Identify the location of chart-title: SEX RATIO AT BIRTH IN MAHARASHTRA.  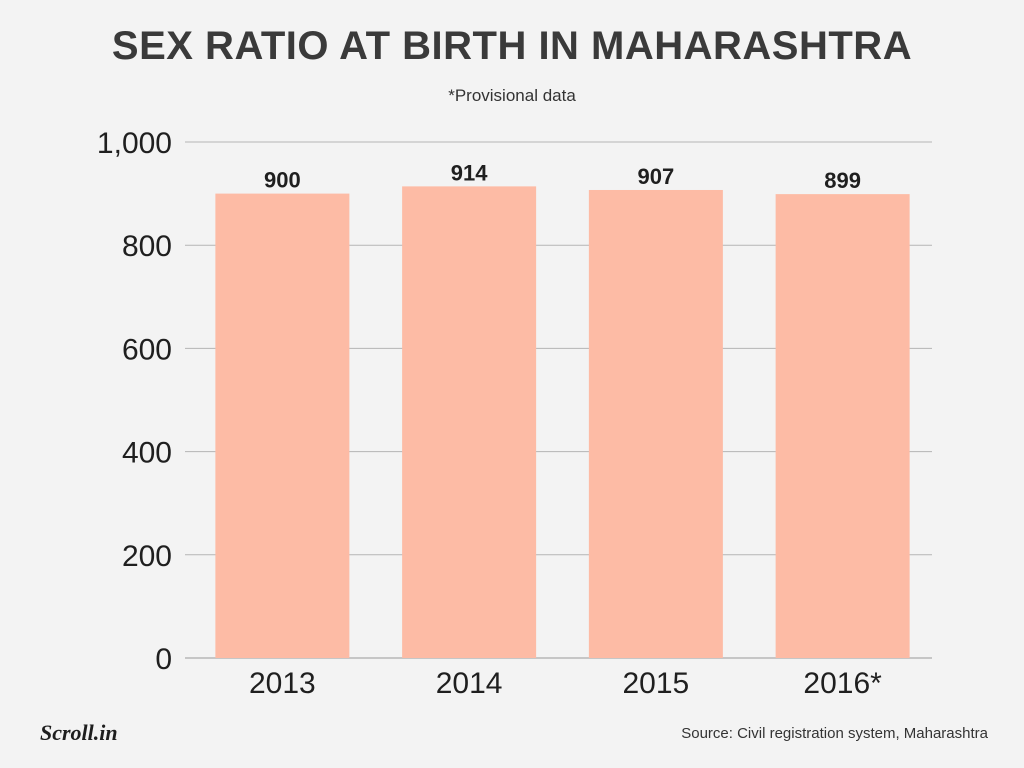
(512, 46).